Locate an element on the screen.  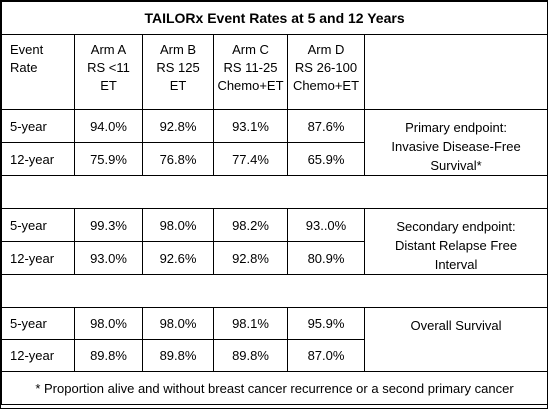
row-label-header-line: Event is located at coordinates (27, 49).